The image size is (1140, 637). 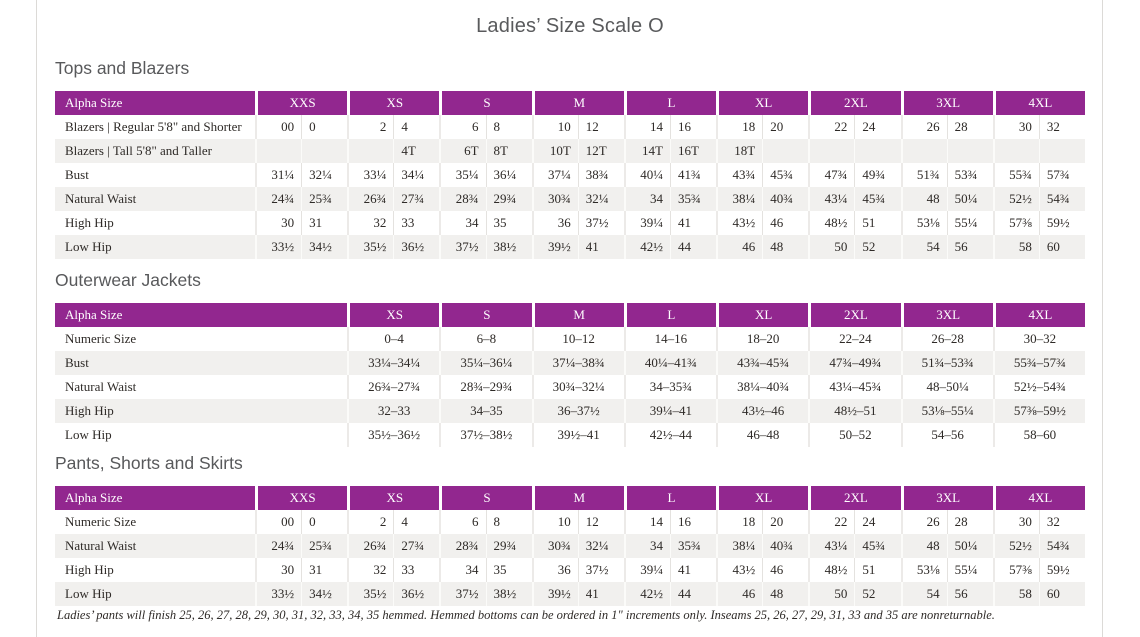 I want to click on size-value-cell: 38¾, so click(x=600, y=175).